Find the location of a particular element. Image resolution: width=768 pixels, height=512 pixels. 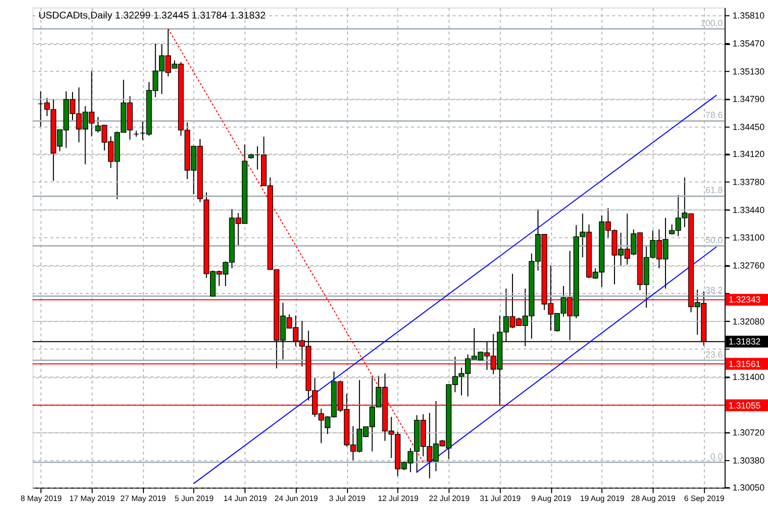

y-tick-label: 1.31400 is located at coordinates (748, 377).